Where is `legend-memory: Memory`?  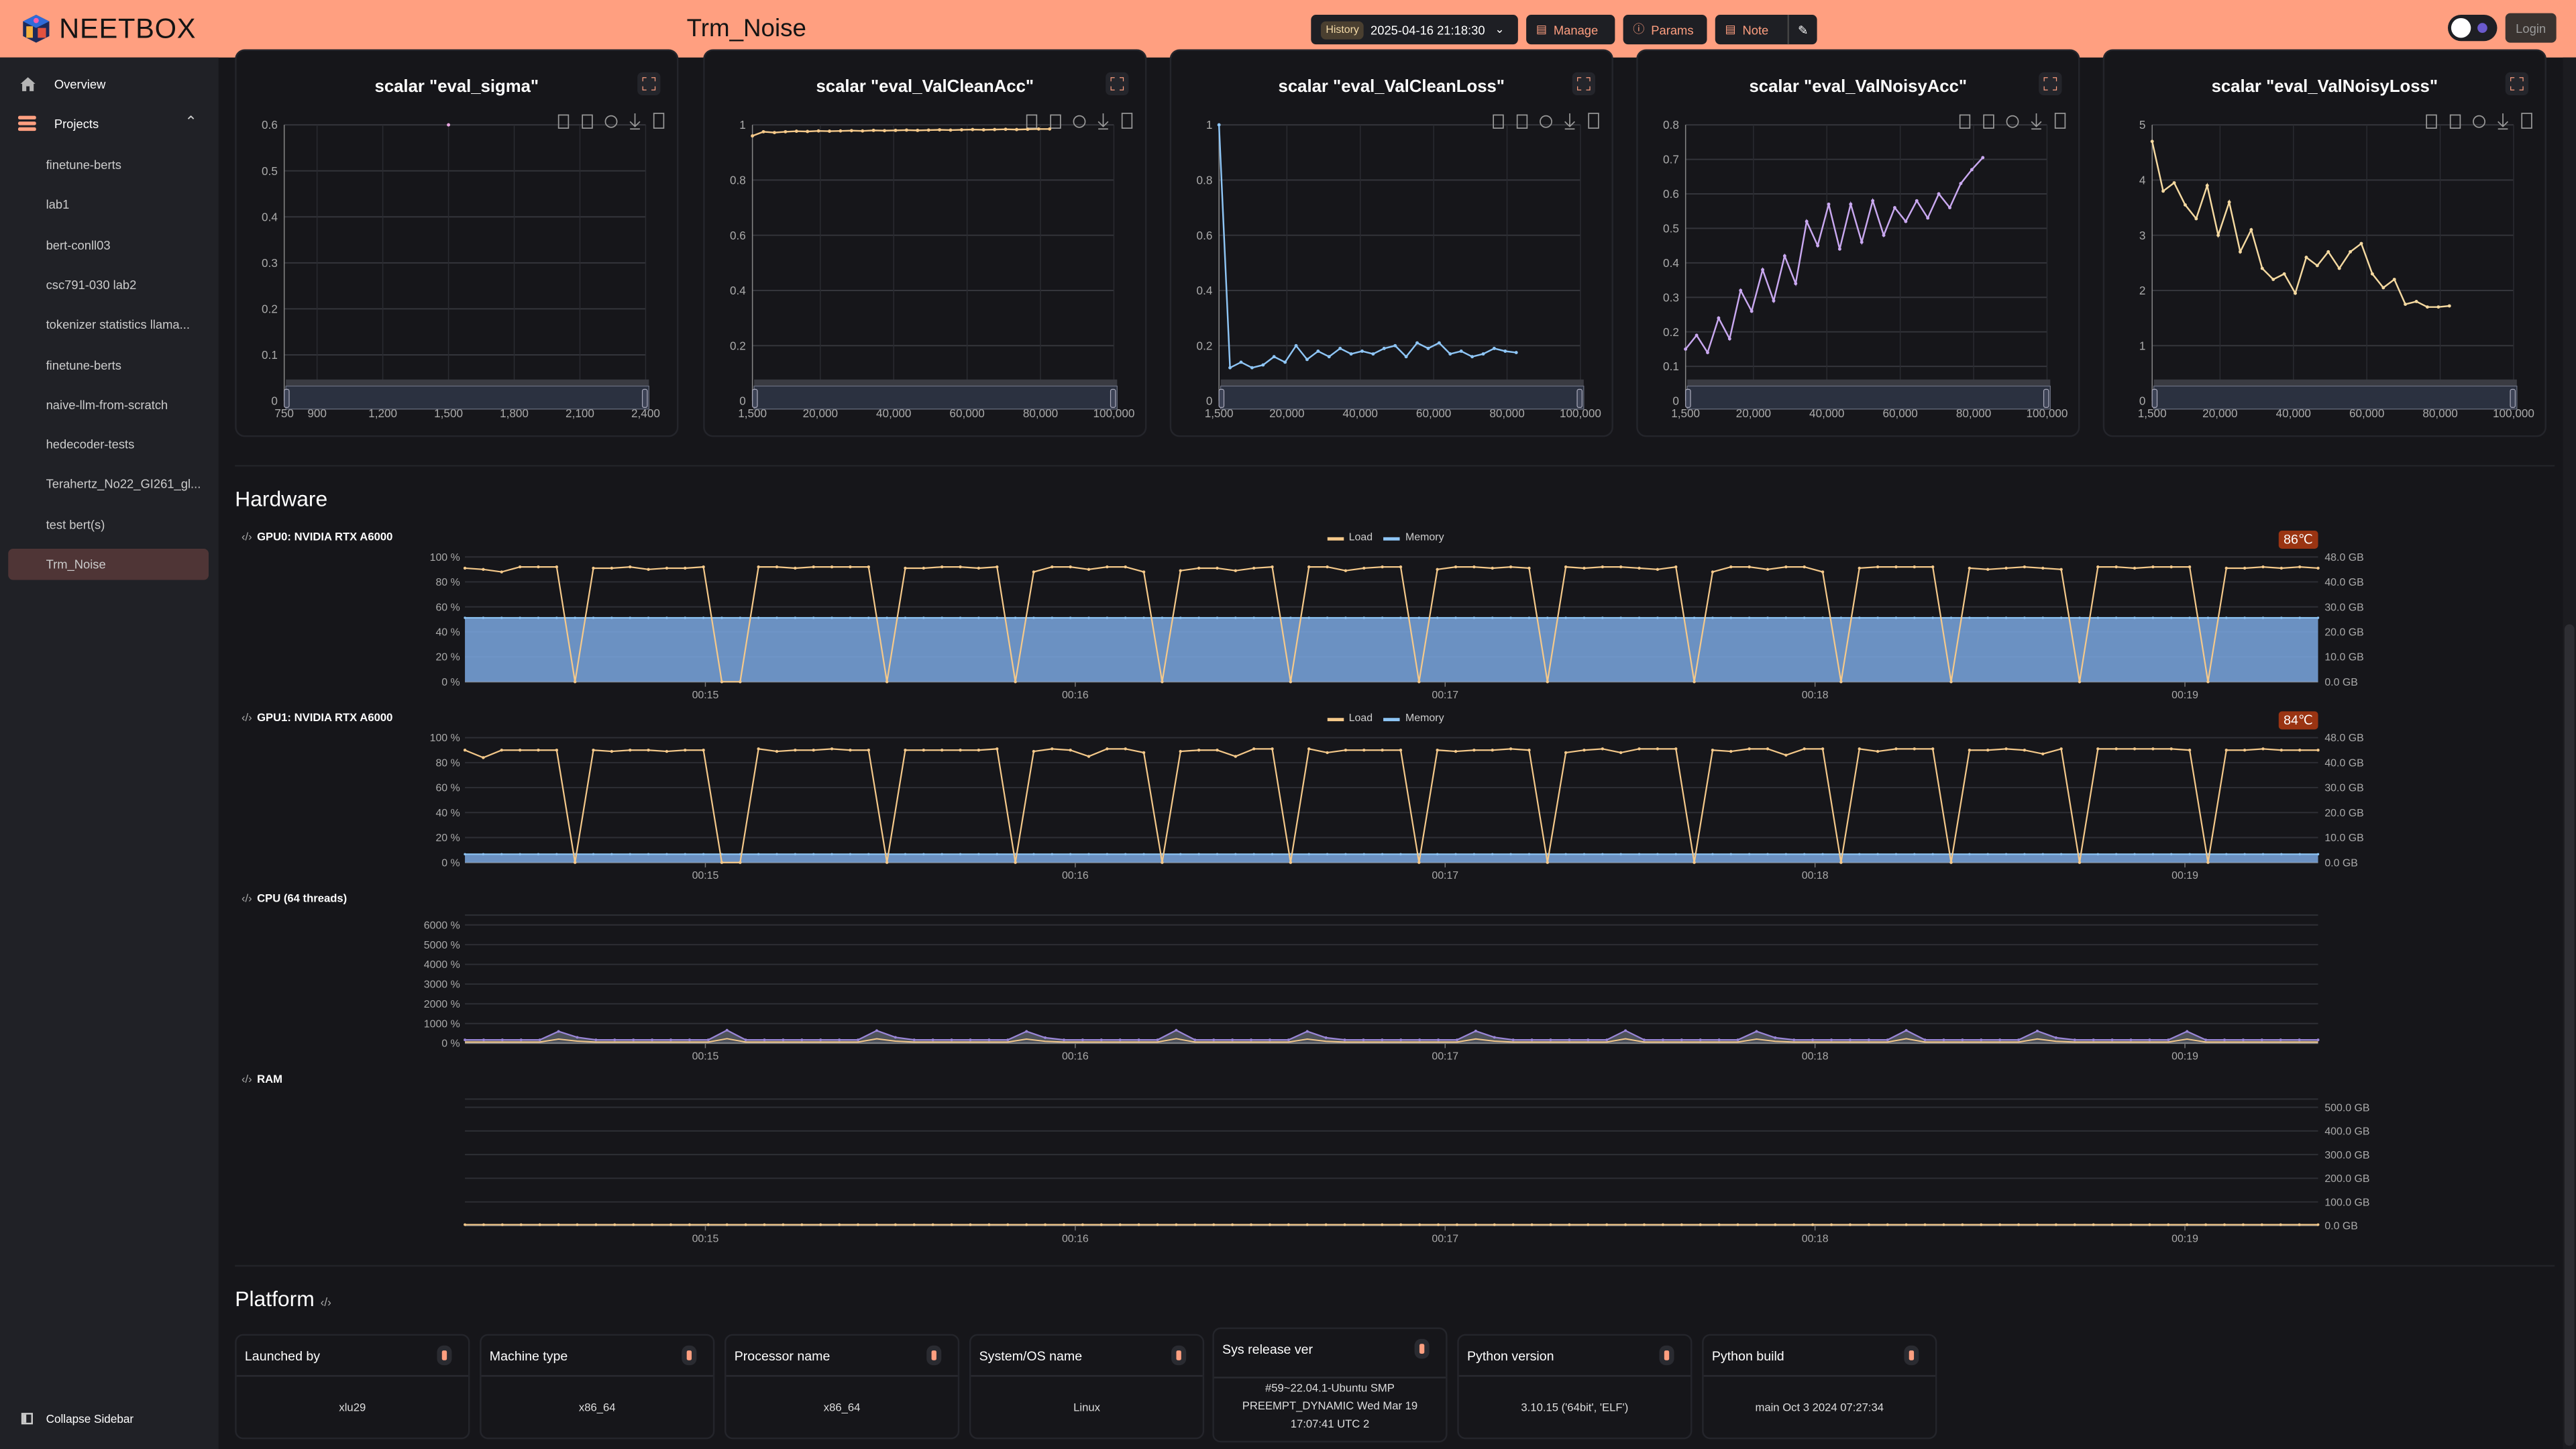
legend-memory: Memory is located at coordinates (1424, 538).